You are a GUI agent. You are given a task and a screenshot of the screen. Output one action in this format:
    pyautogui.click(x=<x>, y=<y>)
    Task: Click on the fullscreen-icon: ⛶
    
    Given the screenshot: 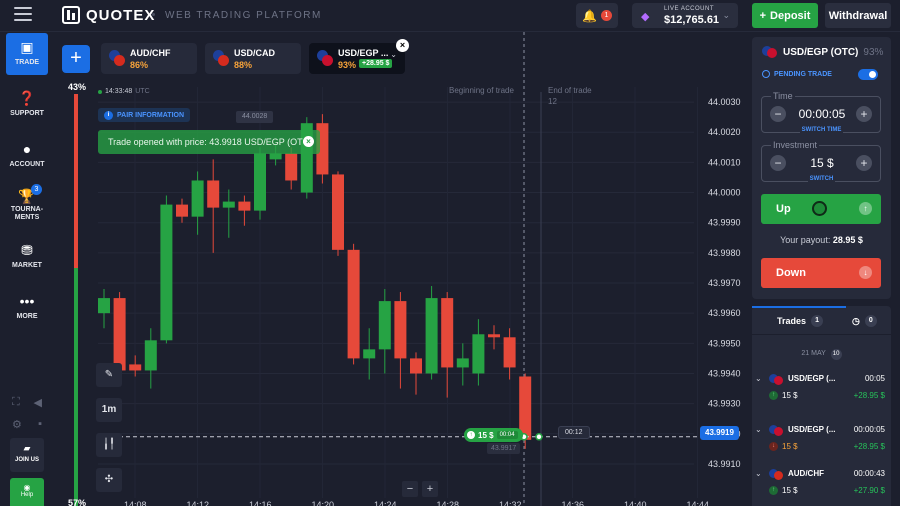 What is the action you would take?
    pyautogui.click(x=16, y=402)
    